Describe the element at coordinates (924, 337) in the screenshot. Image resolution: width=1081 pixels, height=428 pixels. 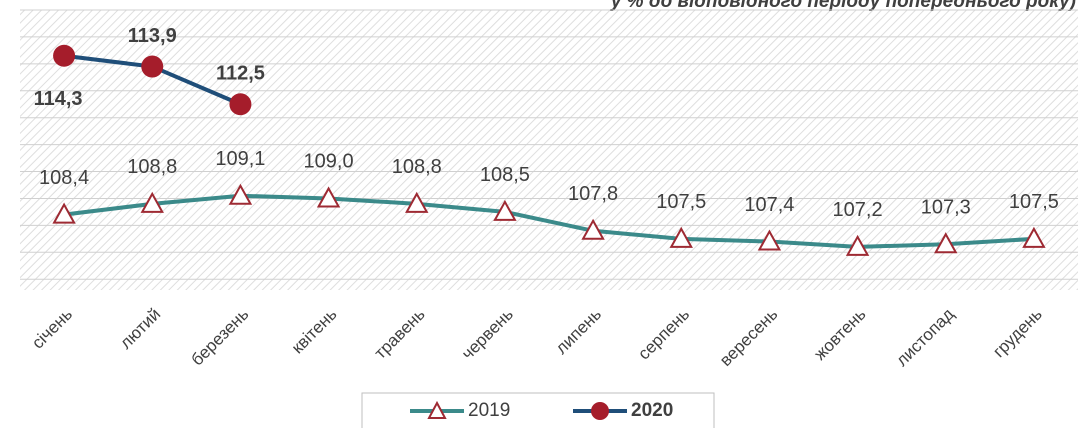
I see `x-tick-label: листопад` at that location.